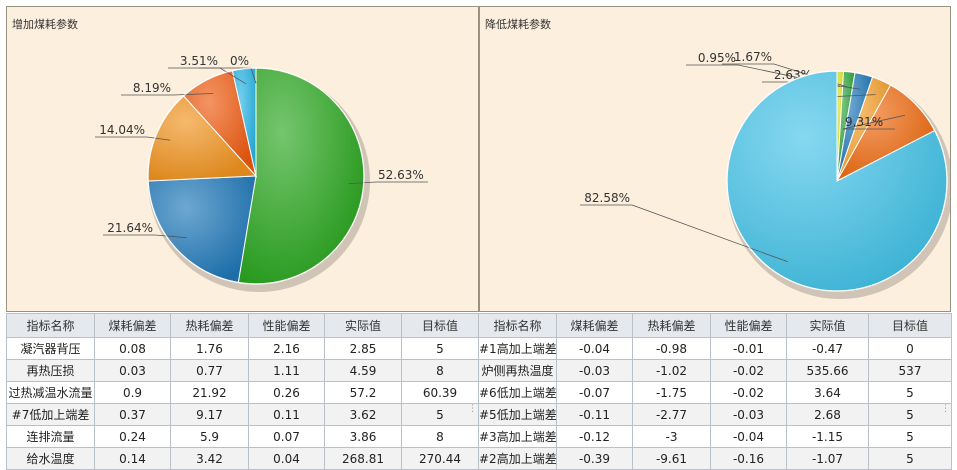 This screenshot has height=470, width=957. I want to click on pie-slice-label: 52.63%, so click(401, 175).